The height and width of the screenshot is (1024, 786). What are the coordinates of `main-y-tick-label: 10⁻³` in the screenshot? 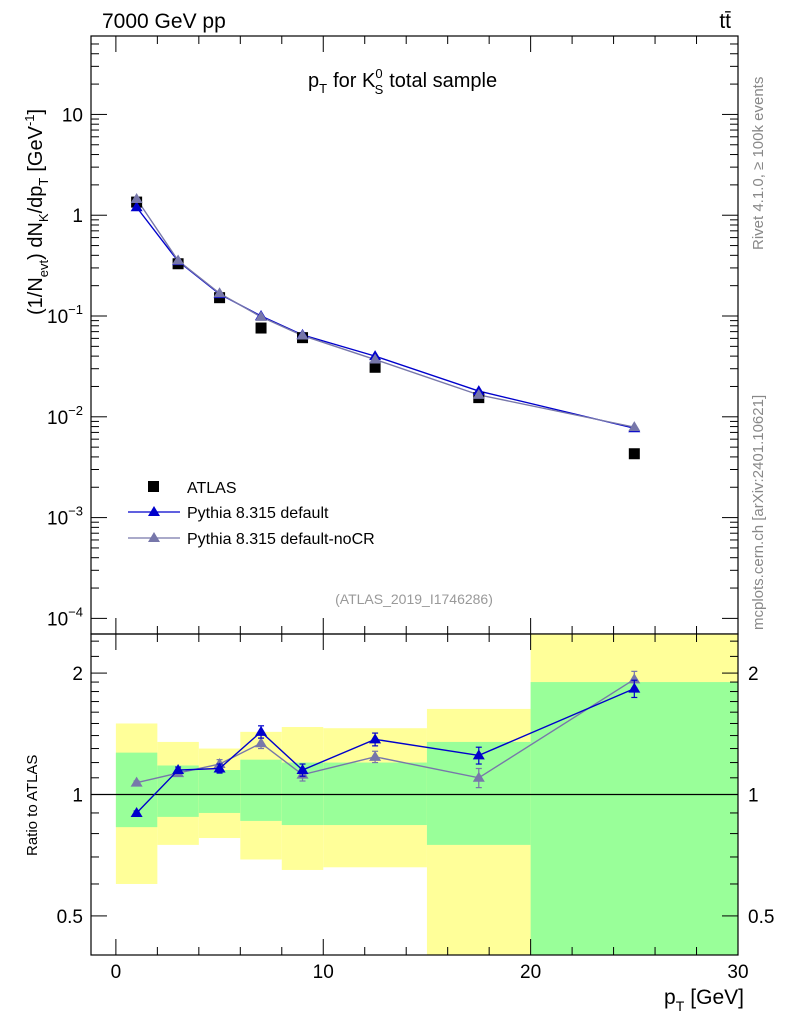 It's located at (65, 517).